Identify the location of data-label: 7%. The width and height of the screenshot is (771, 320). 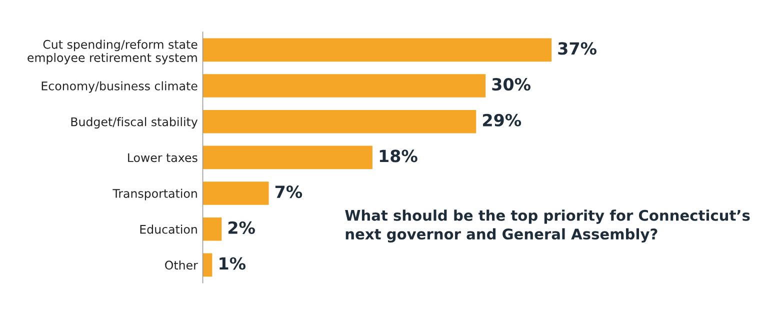
(288, 192).